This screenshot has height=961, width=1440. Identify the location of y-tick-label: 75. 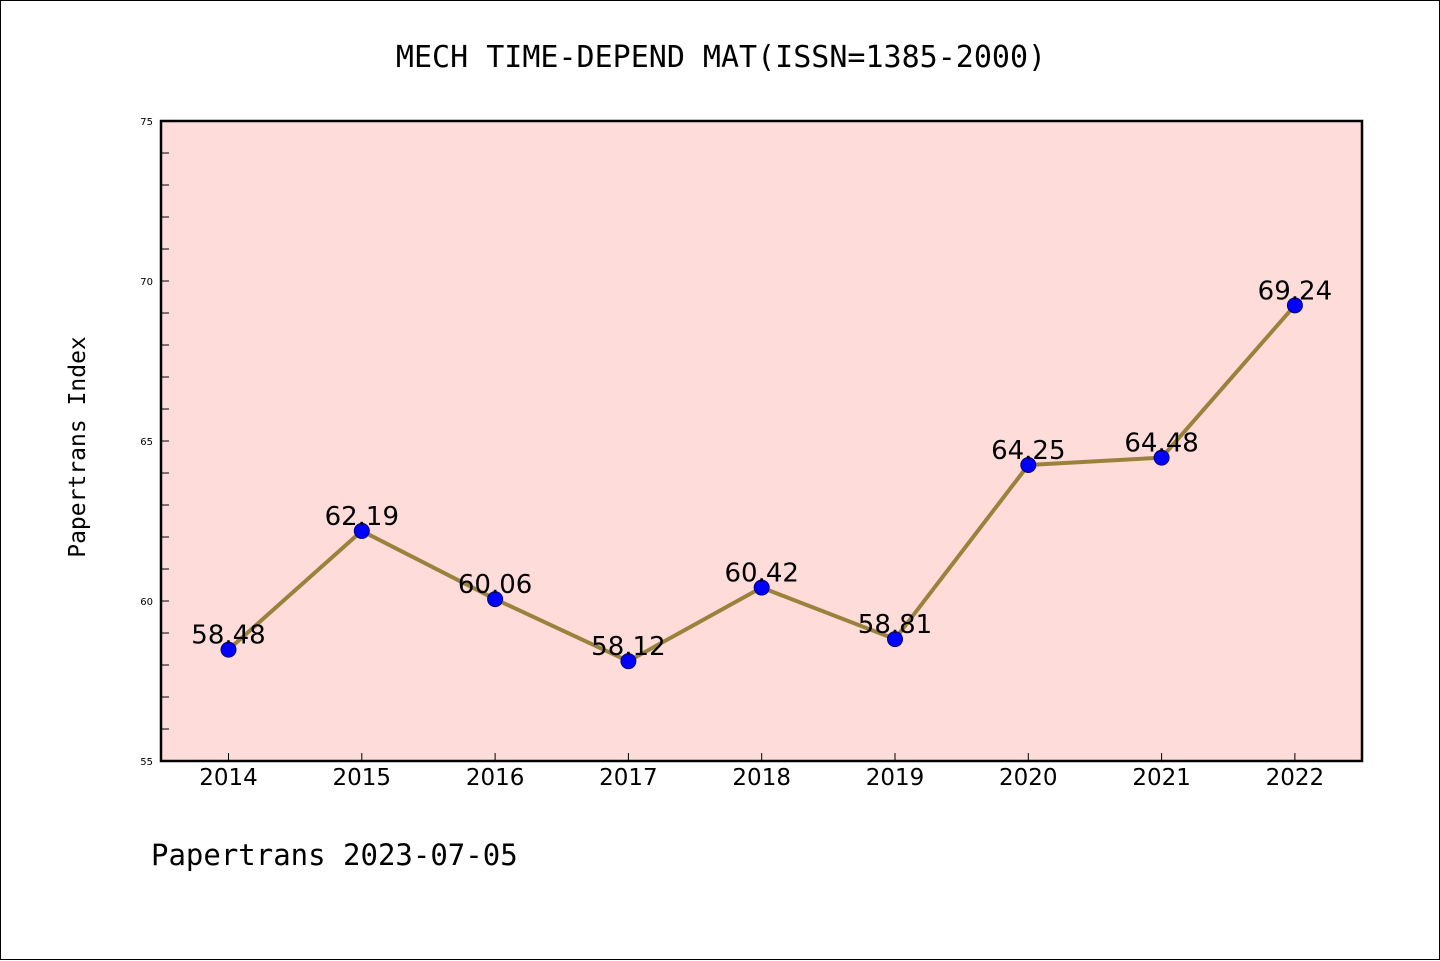
(146, 122).